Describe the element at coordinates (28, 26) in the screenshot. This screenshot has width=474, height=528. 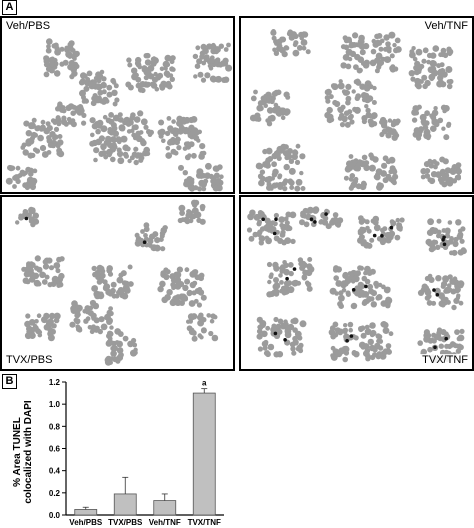
I see `micrograph-label: Veh/PBS` at that location.